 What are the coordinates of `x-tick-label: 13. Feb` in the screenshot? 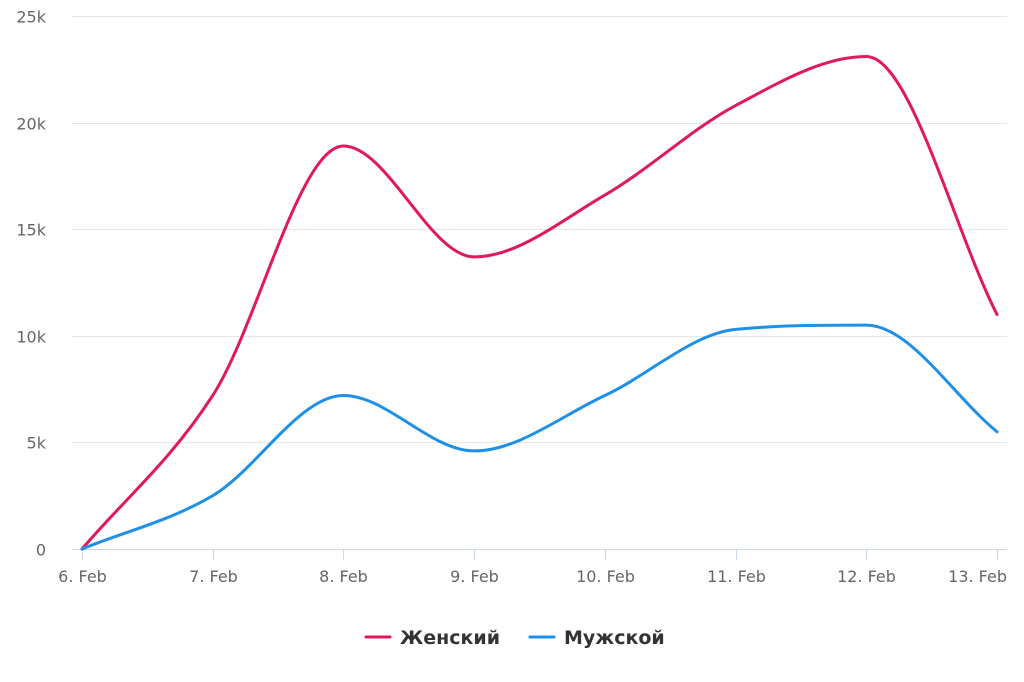 It's located at (977, 576).